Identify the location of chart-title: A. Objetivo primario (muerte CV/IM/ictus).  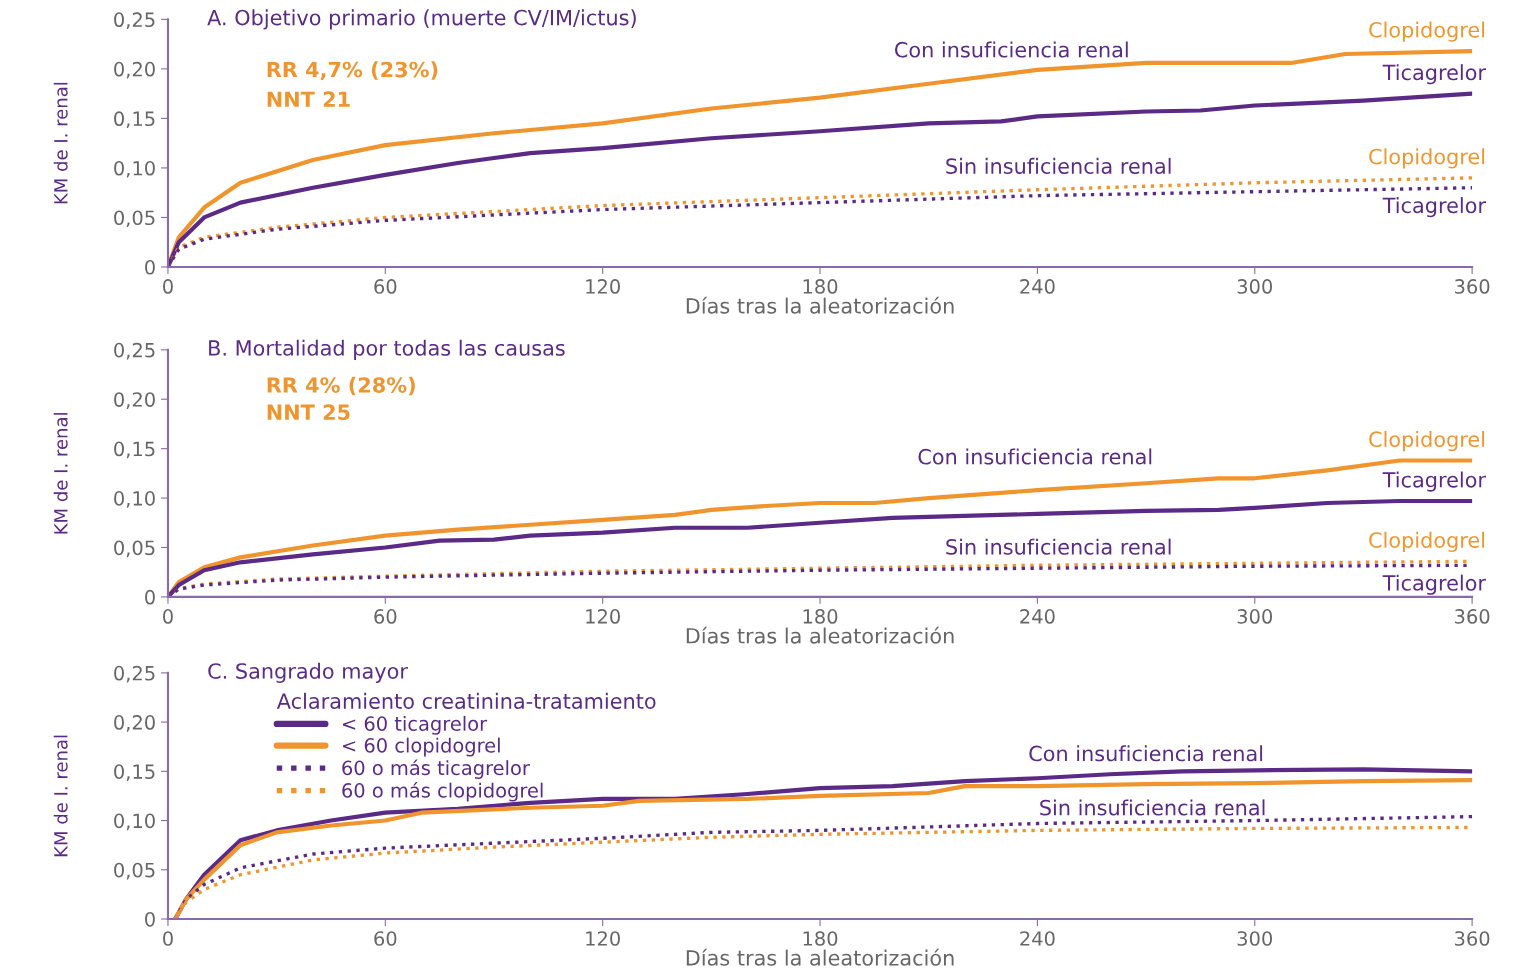
(421, 19).